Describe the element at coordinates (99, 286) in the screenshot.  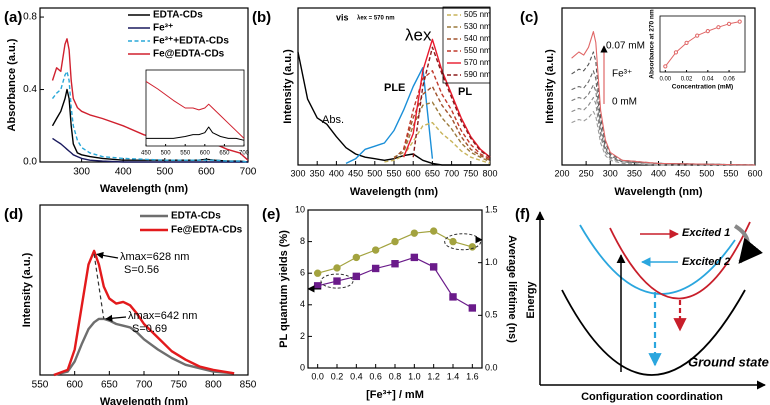
I see `guide-line` at that location.